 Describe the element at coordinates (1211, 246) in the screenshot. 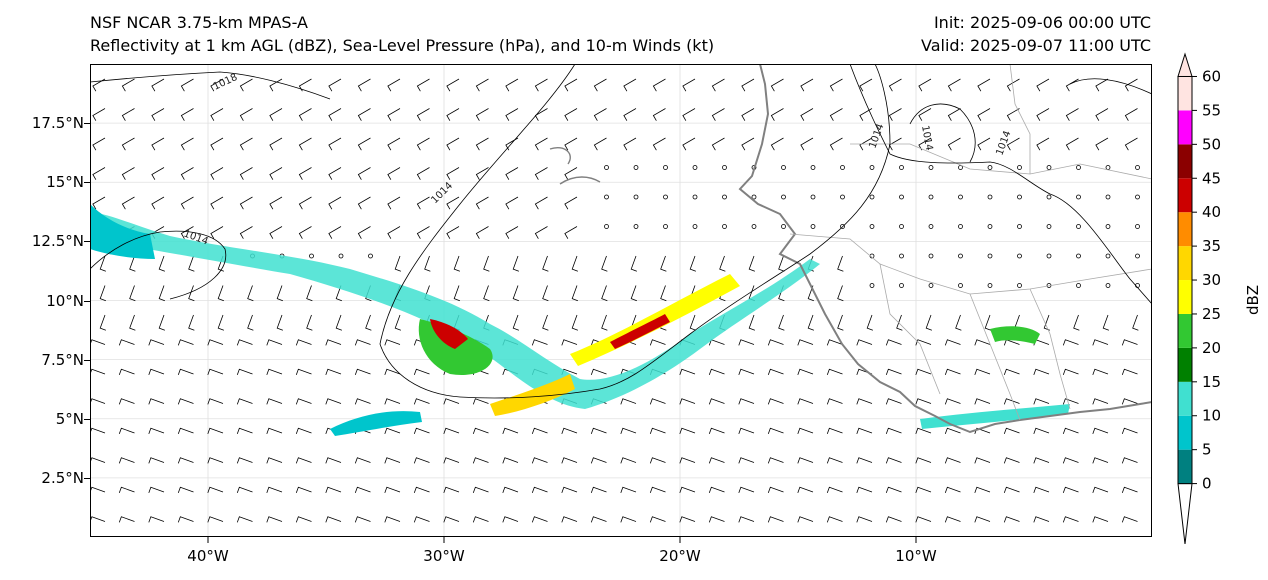

I see `colorbar-tick-label: 35` at that location.